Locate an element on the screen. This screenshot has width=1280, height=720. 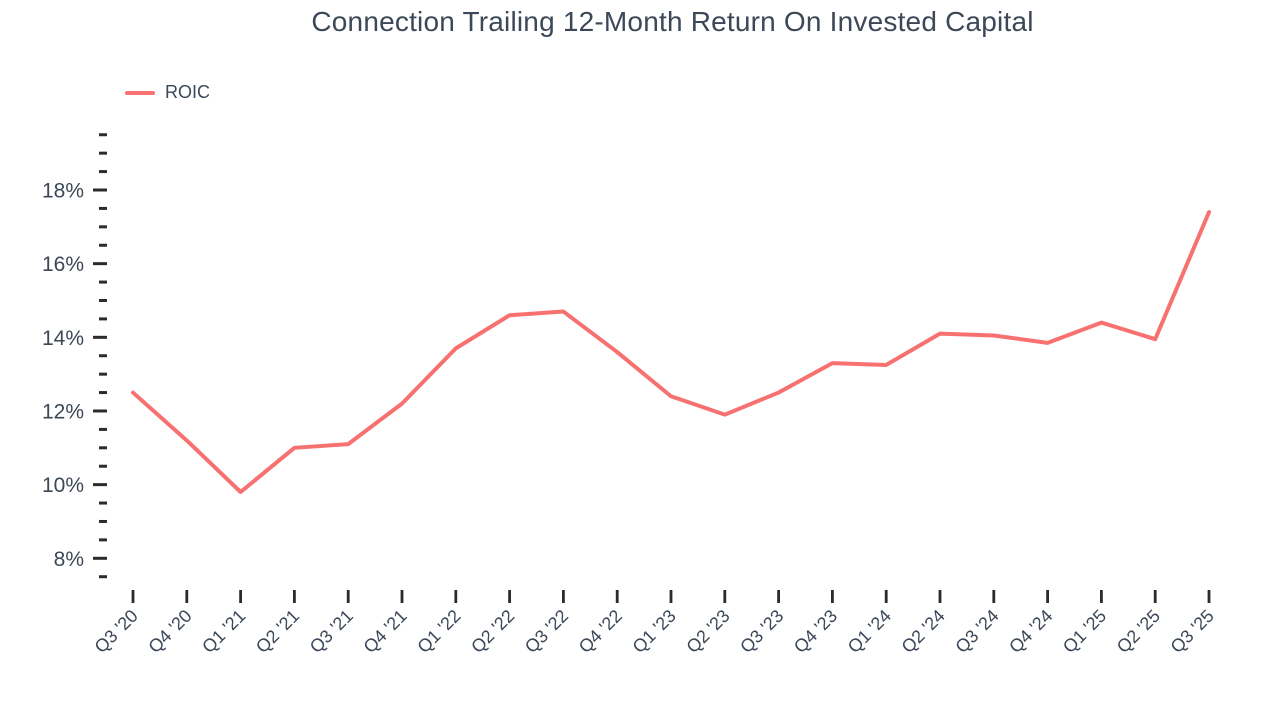
x-axis-label: Q4 '22 is located at coordinates (600, 631).